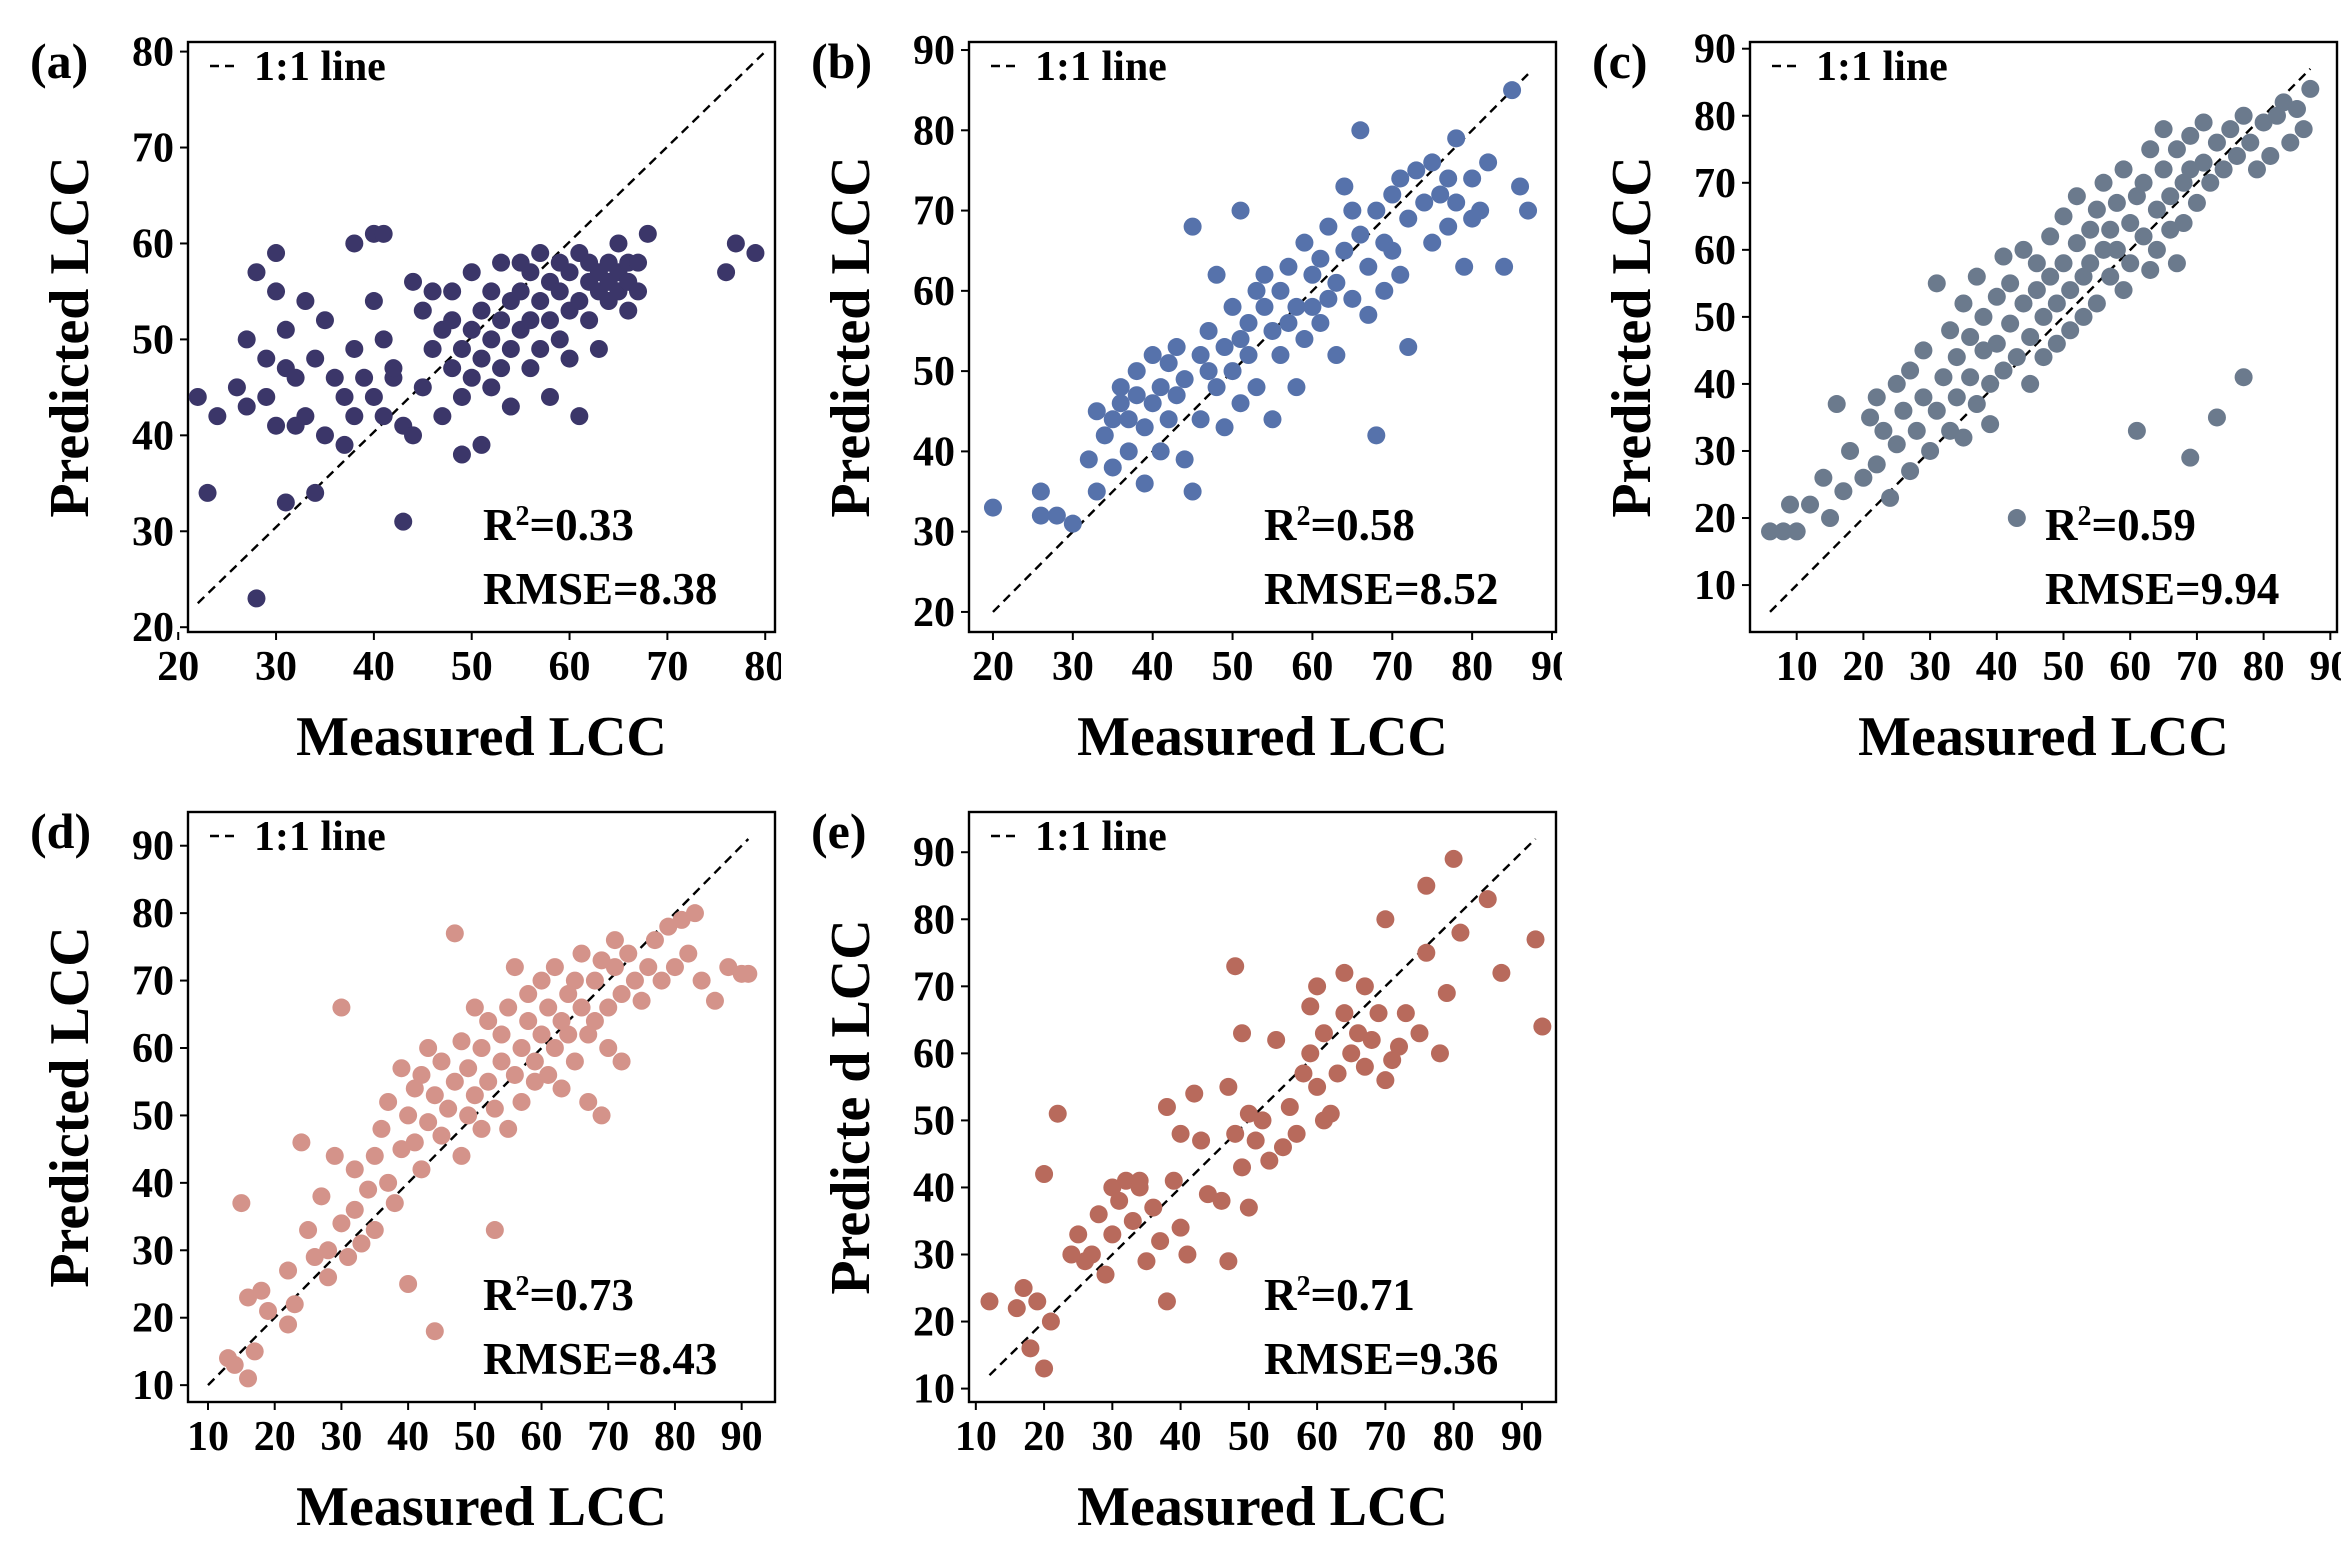 This screenshot has height=1545, width=2341. I want to click on x-tick-label: 60, so click(2130, 667).